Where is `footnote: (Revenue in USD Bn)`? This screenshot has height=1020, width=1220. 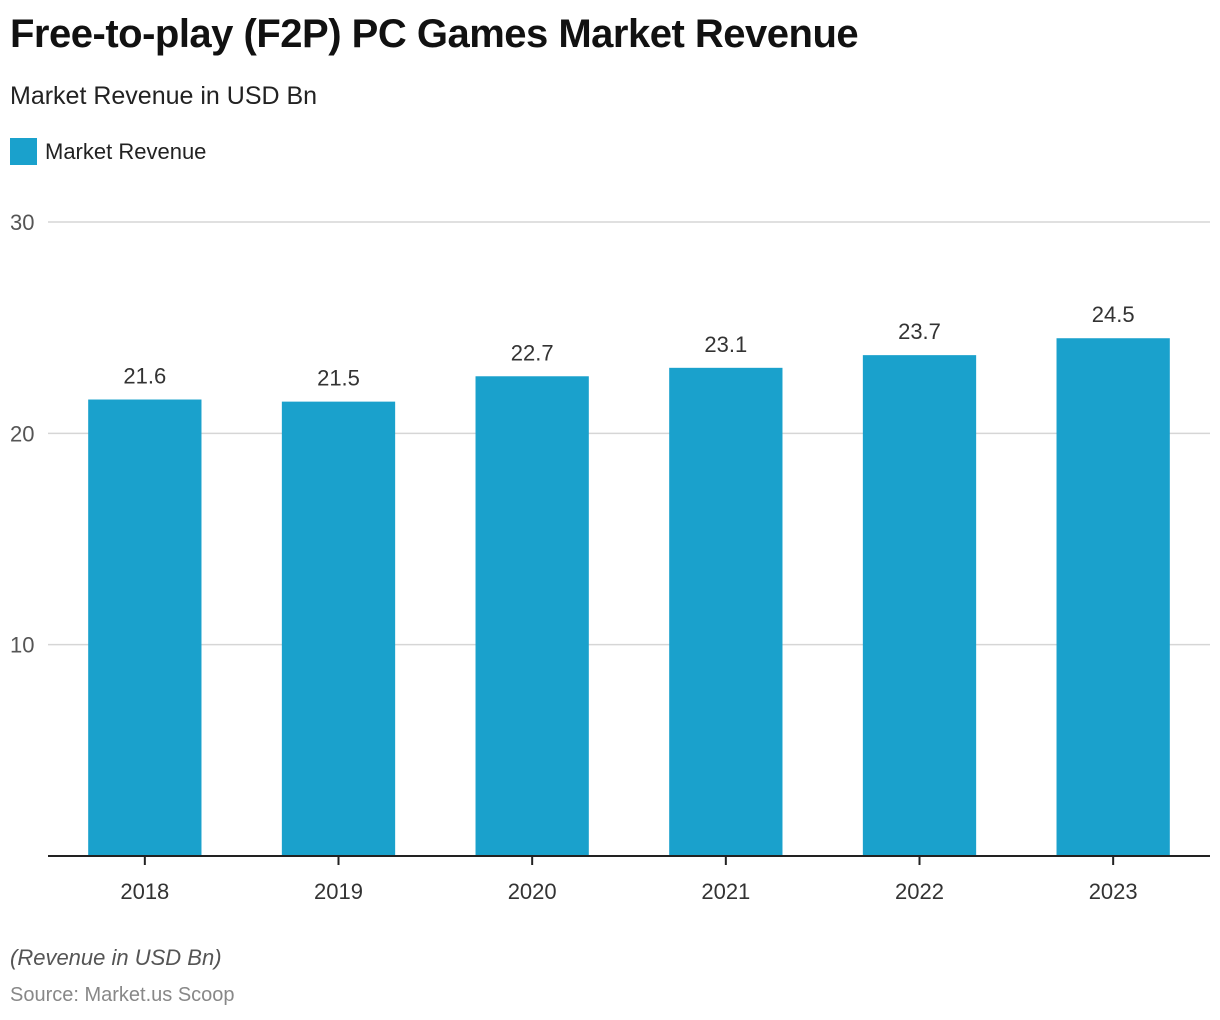 footnote: (Revenue in USD Bn) is located at coordinates (116, 957).